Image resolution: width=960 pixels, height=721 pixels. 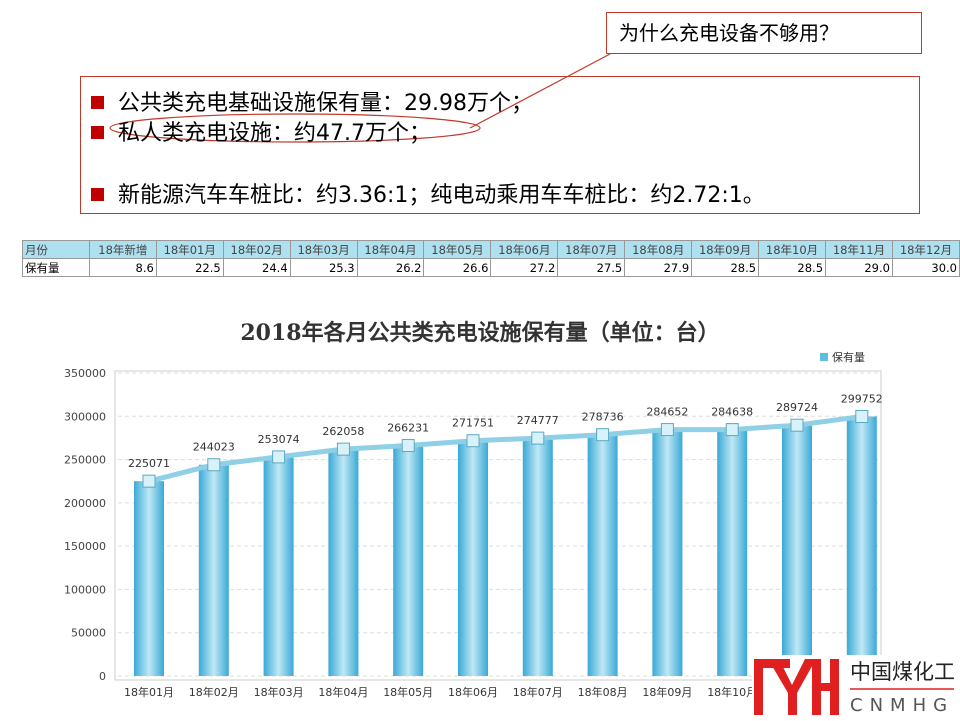 I want to click on logo-mark: 中国煤化工 CNMHG, so click(x=854, y=687).